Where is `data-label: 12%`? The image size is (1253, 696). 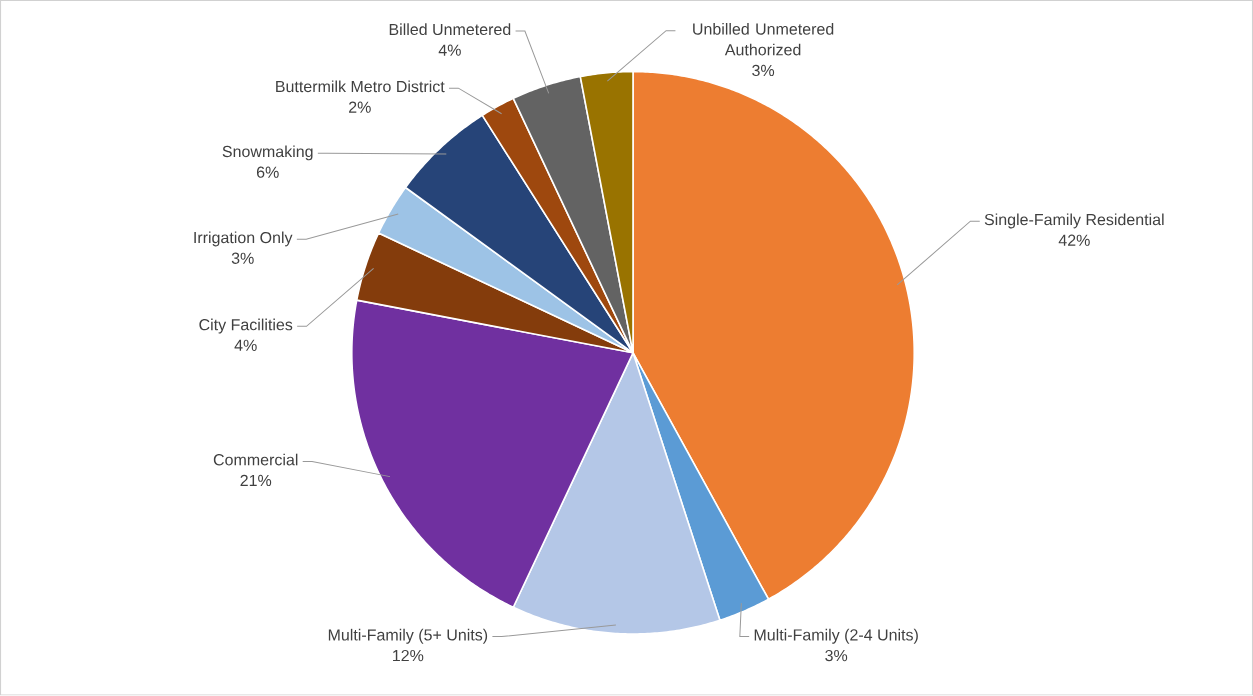 data-label: 12% is located at coordinates (408, 656).